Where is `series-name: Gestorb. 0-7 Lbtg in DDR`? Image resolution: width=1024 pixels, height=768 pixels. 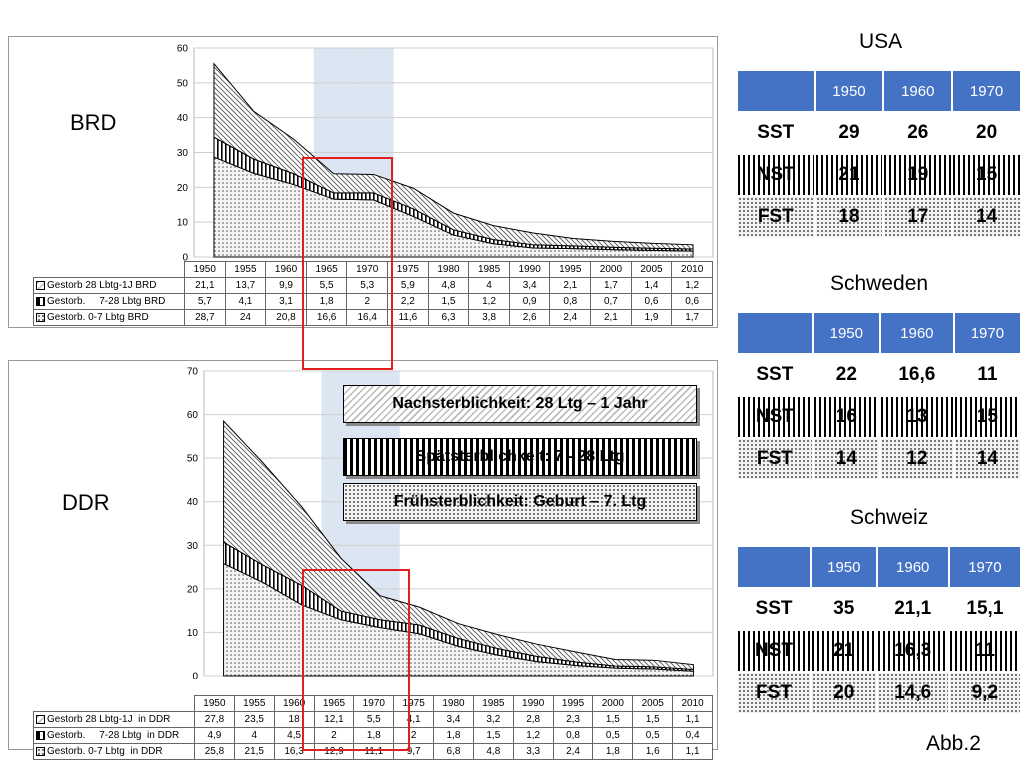 series-name: Gestorb. 0-7 Lbtg in DDR is located at coordinates (105, 751).